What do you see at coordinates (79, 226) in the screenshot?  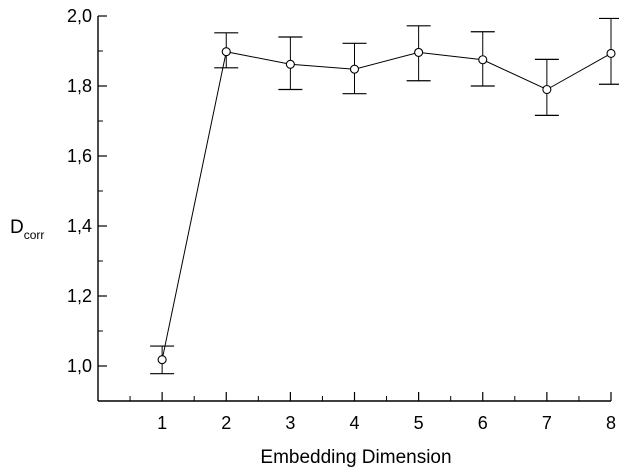 I see `y-tick-label: 1,4` at bounding box center [79, 226].